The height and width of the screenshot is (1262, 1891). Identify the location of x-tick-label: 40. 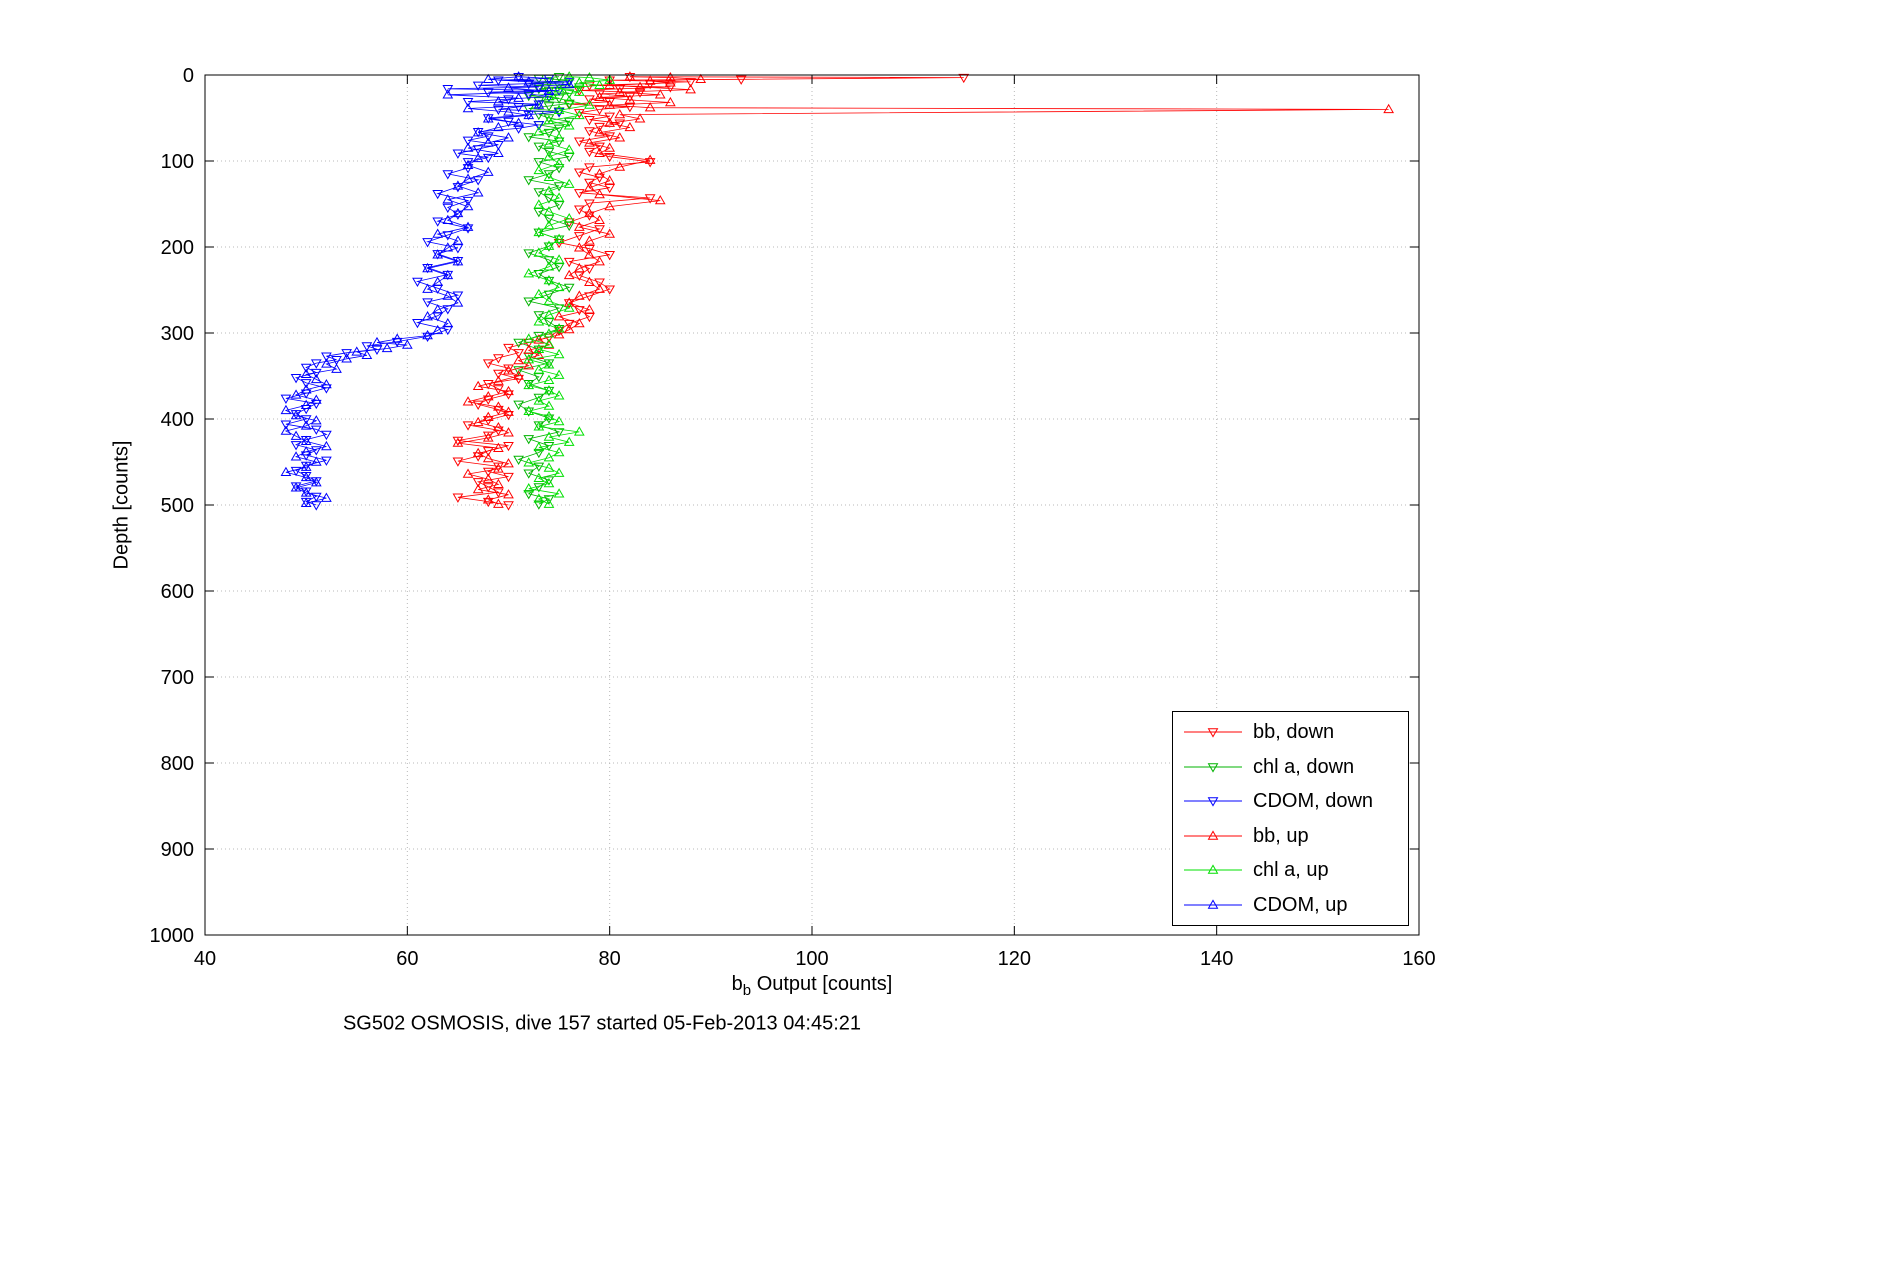
(205, 959).